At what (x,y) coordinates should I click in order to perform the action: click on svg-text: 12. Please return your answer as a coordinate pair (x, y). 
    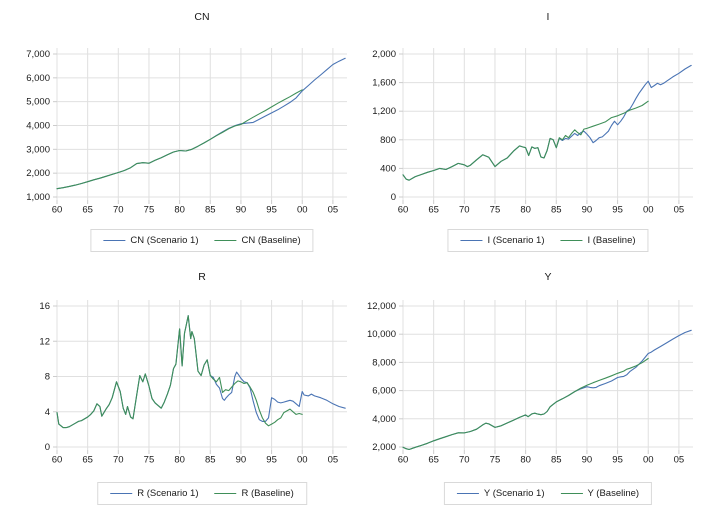
    Looking at the image, I should click on (44, 341).